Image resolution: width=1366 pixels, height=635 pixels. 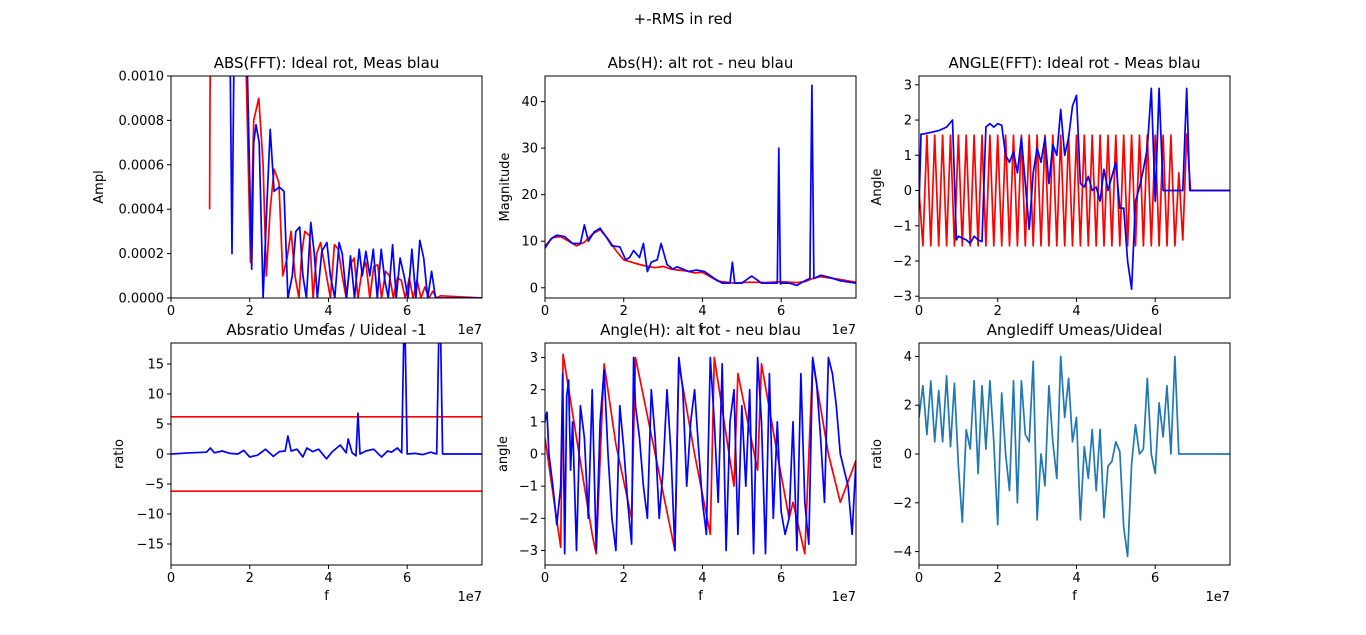 I want to click on y-tick-label: 0.0008, so click(x=142, y=121).